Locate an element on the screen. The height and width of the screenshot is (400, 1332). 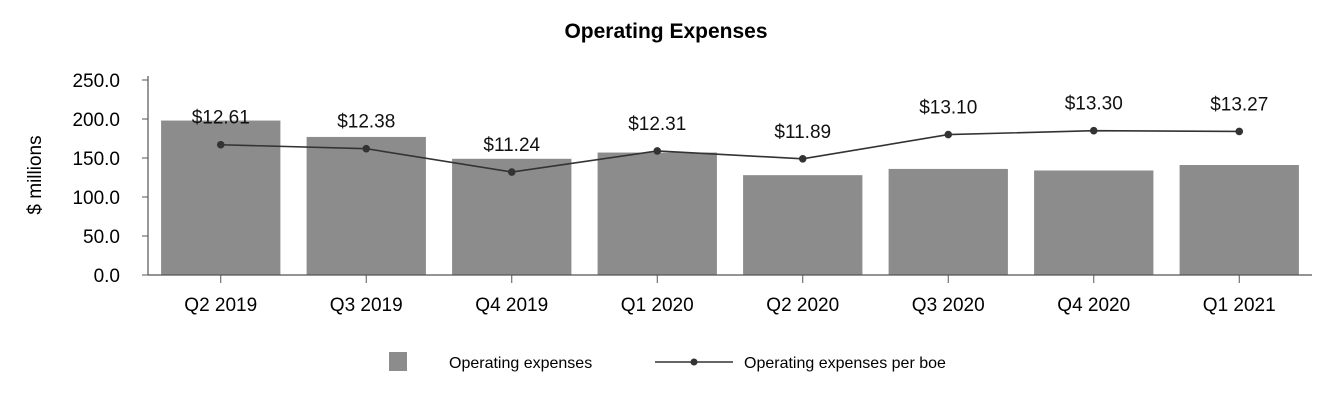
legend-label-operating-expenses: Operating expenses is located at coordinates (520, 363).